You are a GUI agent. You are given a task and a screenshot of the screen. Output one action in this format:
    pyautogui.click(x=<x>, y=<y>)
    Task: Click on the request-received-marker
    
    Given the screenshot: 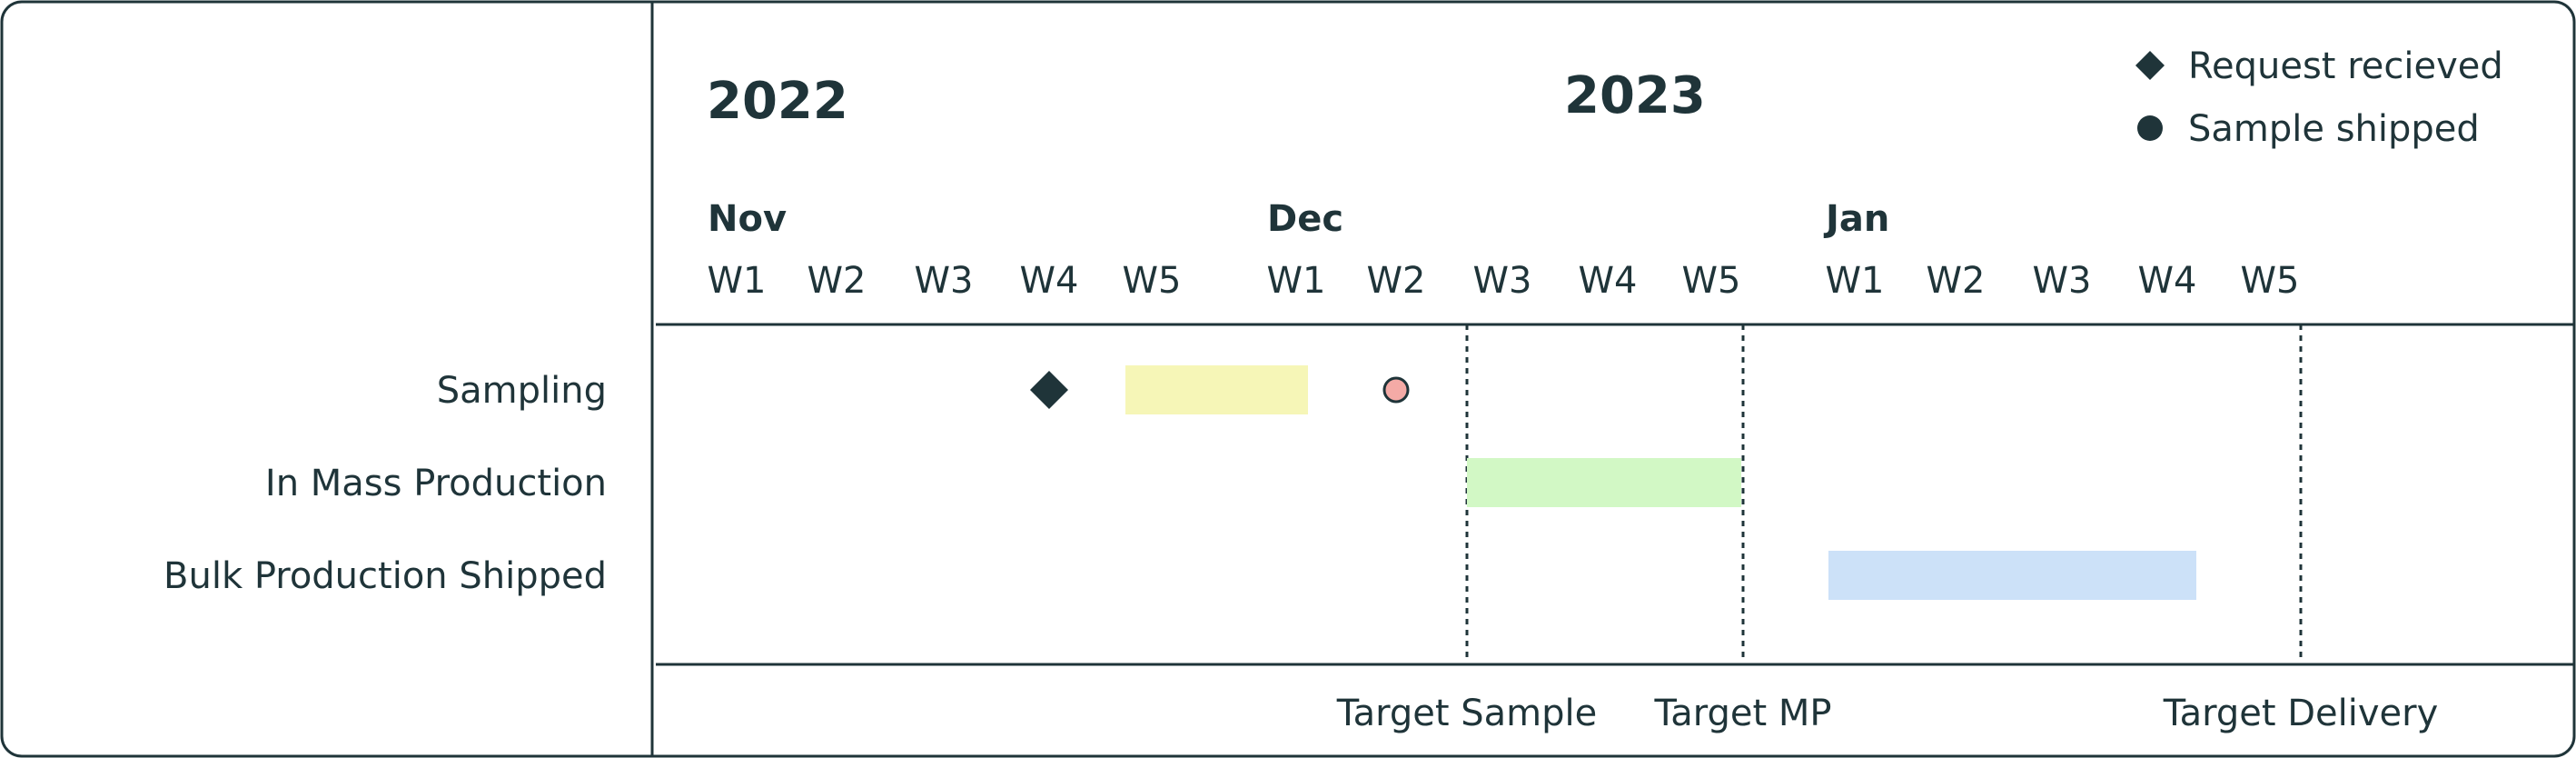 What is the action you would take?
    pyautogui.click(x=1049, y=390)
    